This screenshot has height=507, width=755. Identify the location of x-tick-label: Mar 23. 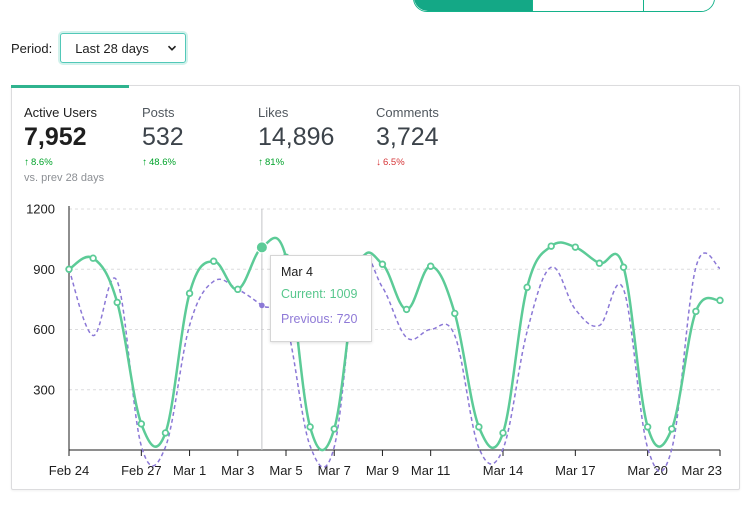
(702, 470).